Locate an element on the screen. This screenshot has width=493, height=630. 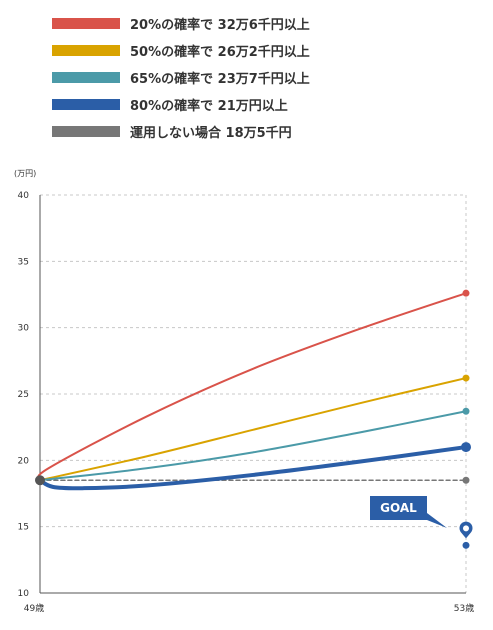
legend-label: 運用しない場合 18万5千円 is located at coordinates (211, 133).